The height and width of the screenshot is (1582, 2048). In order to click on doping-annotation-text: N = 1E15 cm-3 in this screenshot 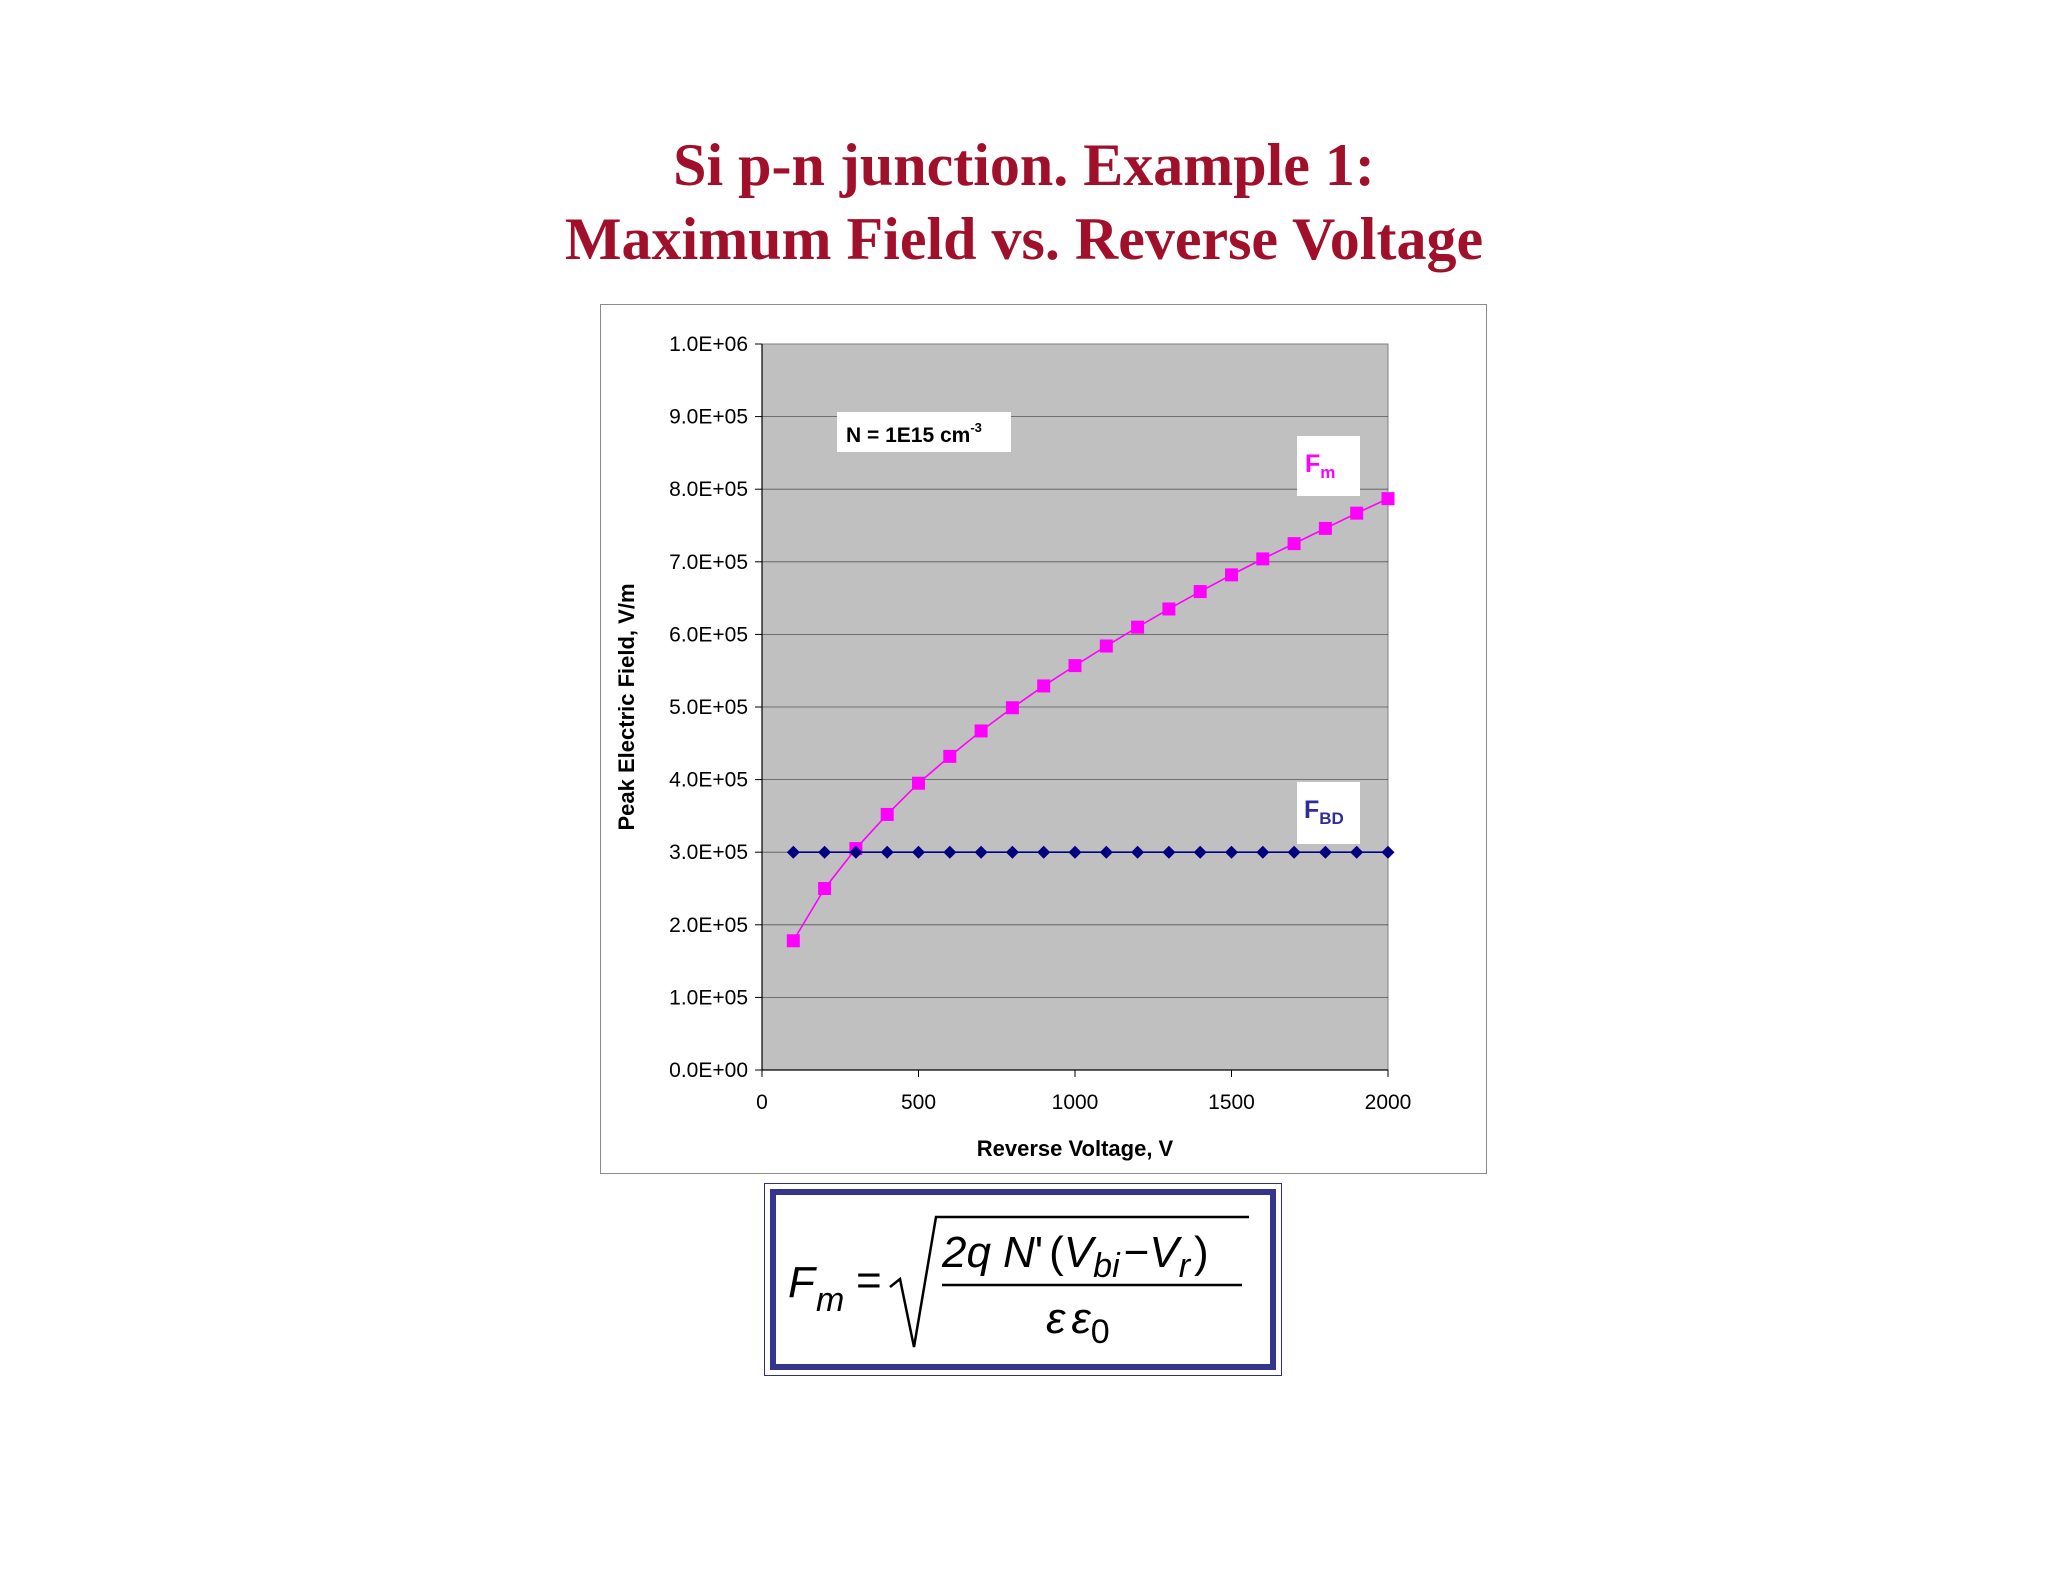, I will do `click(914, 433)`.